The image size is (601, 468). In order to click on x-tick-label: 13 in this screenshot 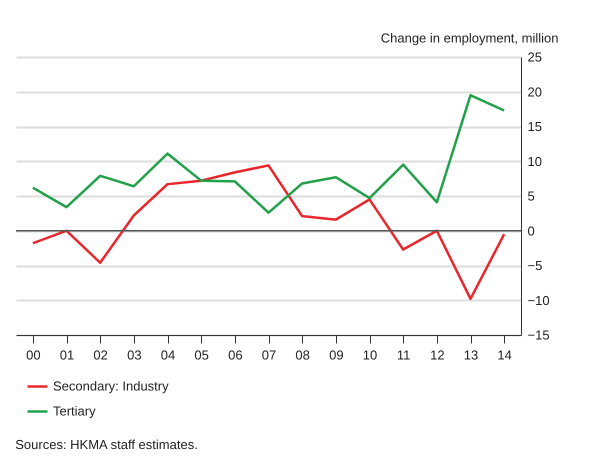, I will do `click(471, 355)`.